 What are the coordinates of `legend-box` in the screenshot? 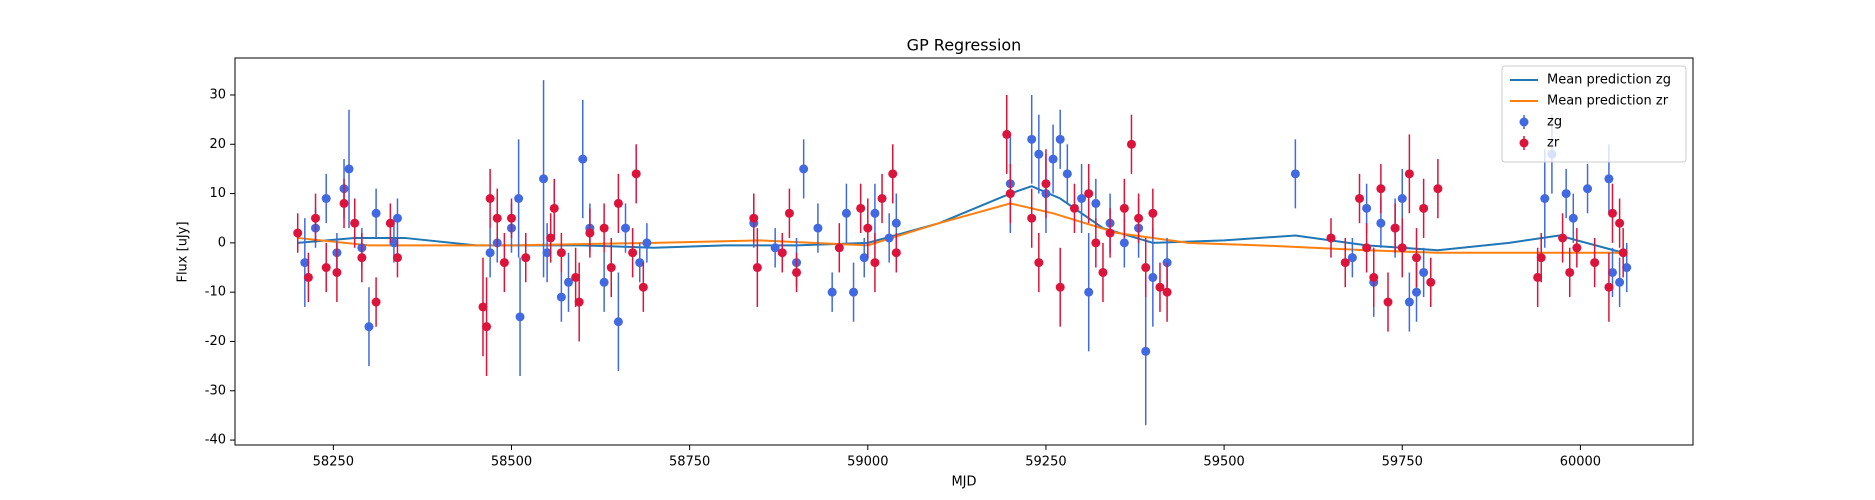 It's located at (1594, 114).